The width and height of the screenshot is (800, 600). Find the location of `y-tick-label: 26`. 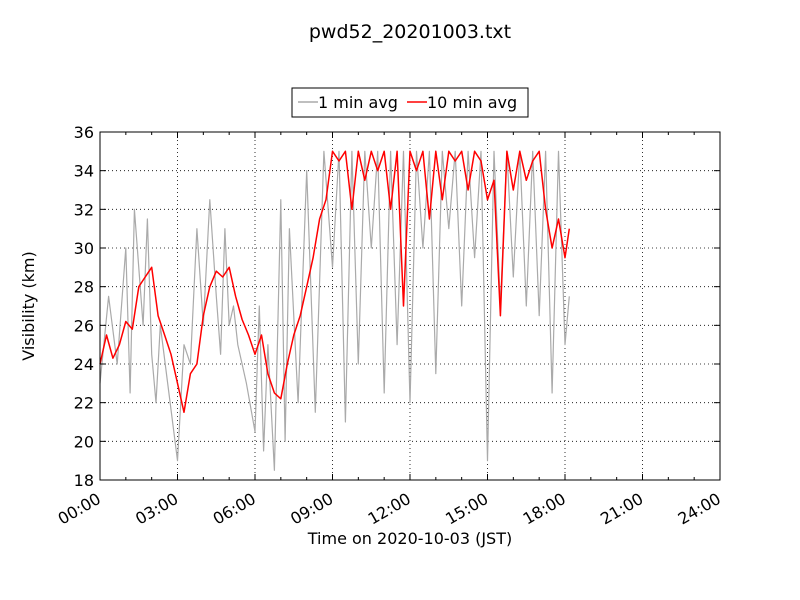

y-tick-label: 26 is located at coordinates (84, 325).